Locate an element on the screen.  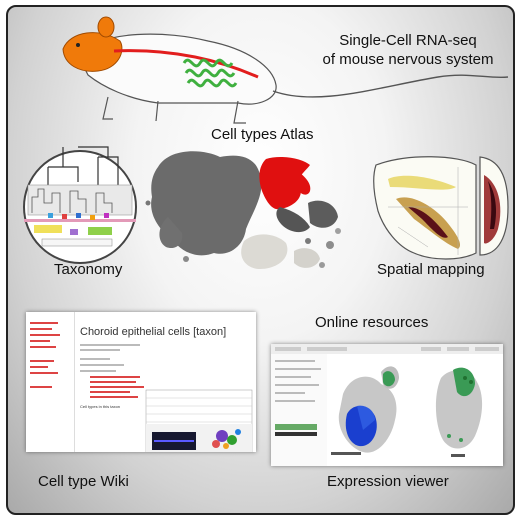
wiki-content-graphics is located at coordinates (141, 382).